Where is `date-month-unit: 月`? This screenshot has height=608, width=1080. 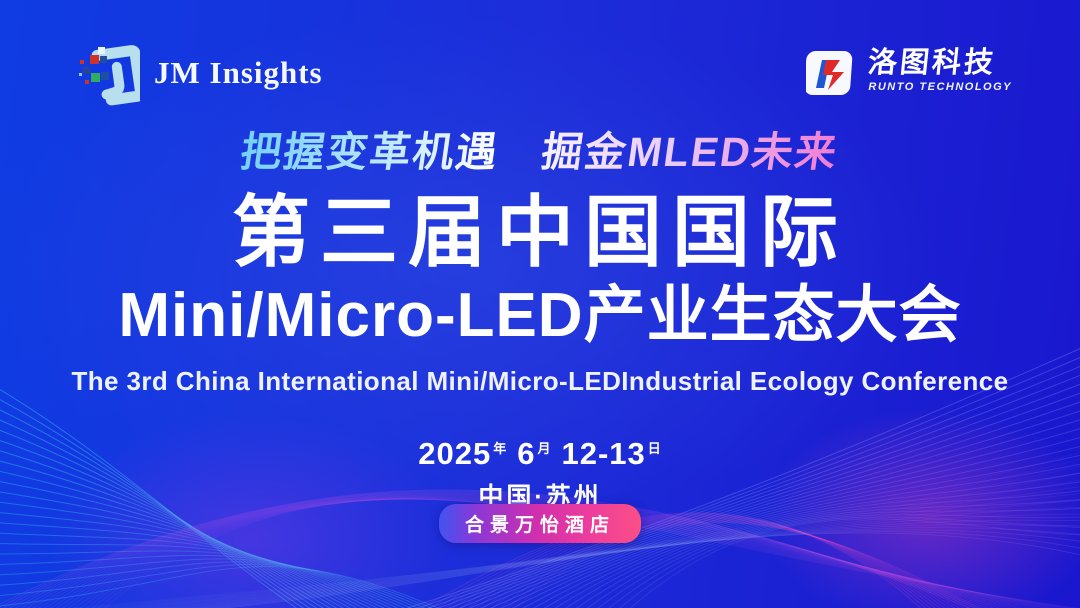
date-month-unit: 月 is located at coordinates (544, 448).